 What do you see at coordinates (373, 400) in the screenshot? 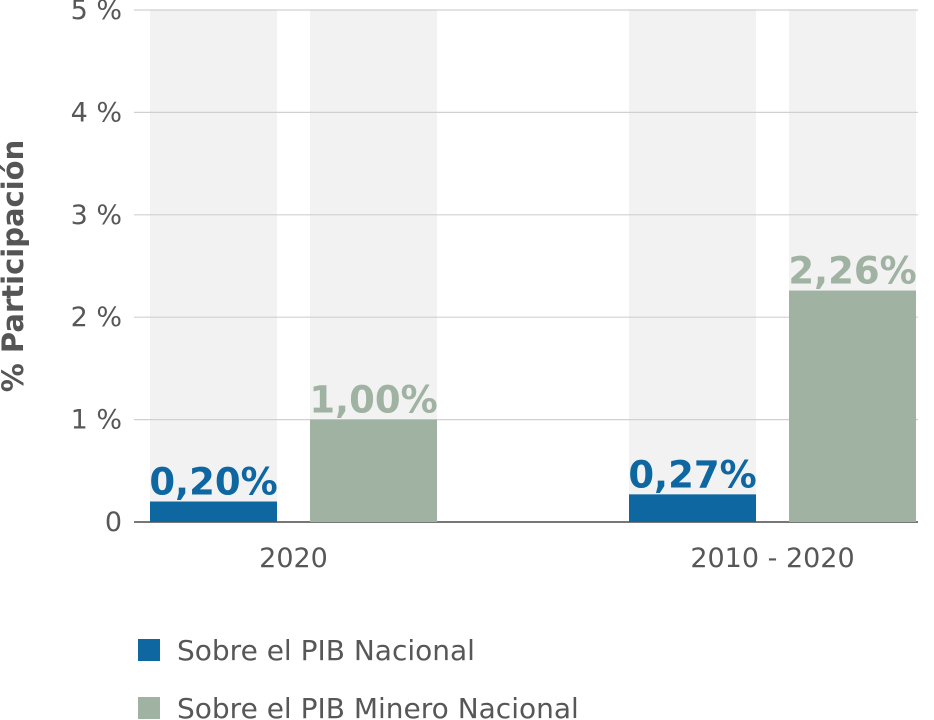
I see `data-label: 1,00%` at bounding box center [373, 400].